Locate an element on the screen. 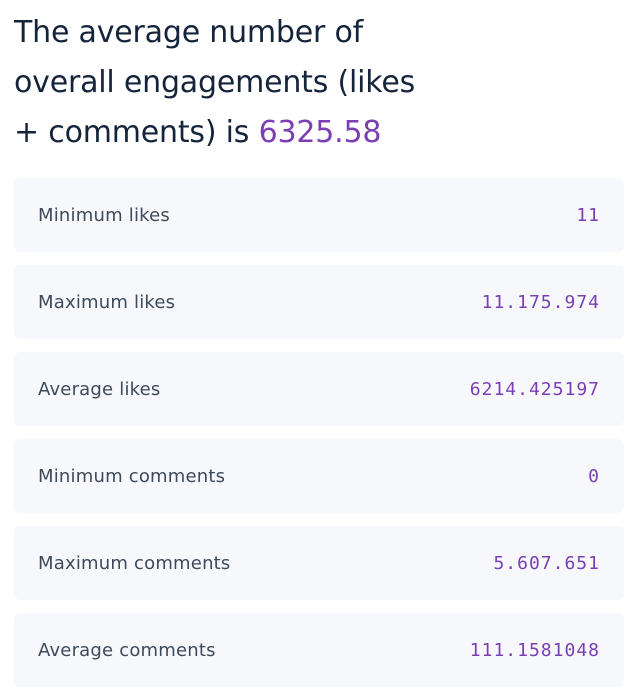  stat-label: Average likes is located at coordinates (99, 389).